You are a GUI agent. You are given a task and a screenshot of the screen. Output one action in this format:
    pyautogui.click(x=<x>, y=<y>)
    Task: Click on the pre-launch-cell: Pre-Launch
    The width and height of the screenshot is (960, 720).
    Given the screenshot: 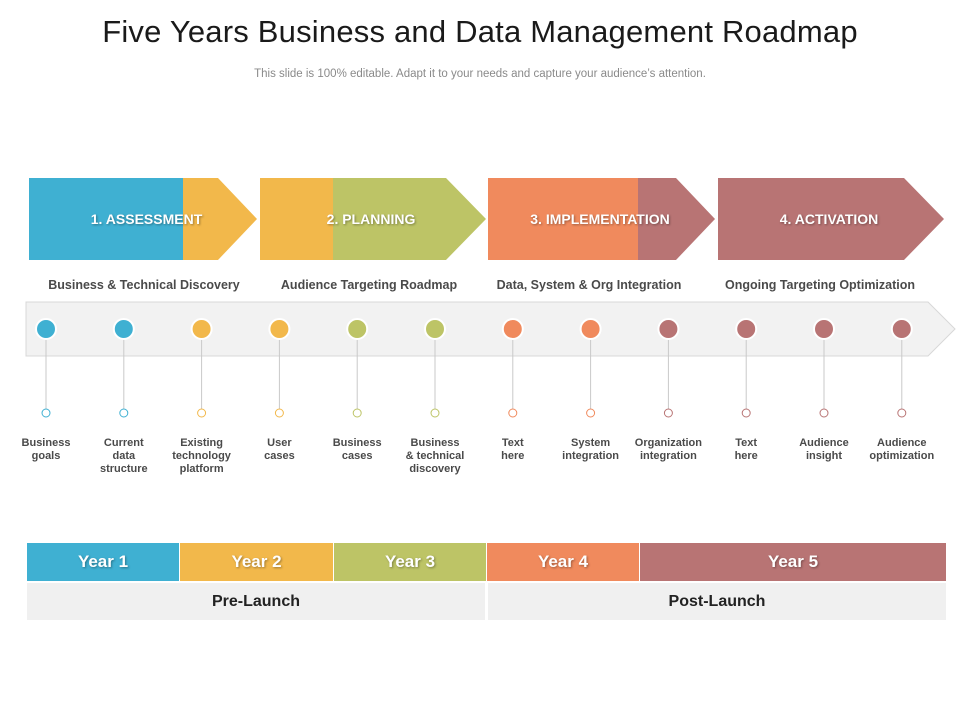 What is the action you would take?
    pyautogui.click(x=256, y=601)
    